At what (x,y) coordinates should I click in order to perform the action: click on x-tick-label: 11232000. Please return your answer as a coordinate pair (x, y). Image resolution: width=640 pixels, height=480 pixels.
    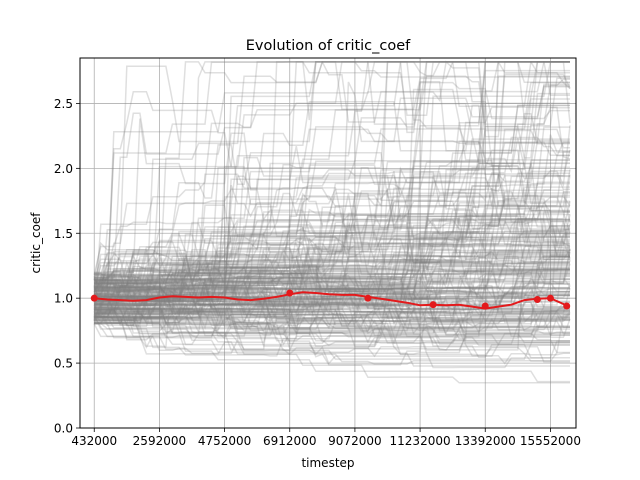
    Looking at the image, I should click on (420, 441).